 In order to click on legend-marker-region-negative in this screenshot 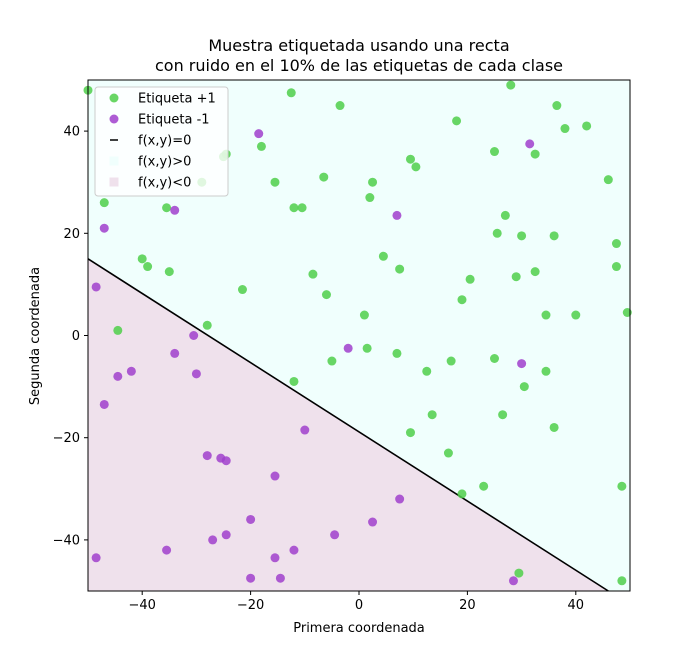, I will do `click(114, 182)`.